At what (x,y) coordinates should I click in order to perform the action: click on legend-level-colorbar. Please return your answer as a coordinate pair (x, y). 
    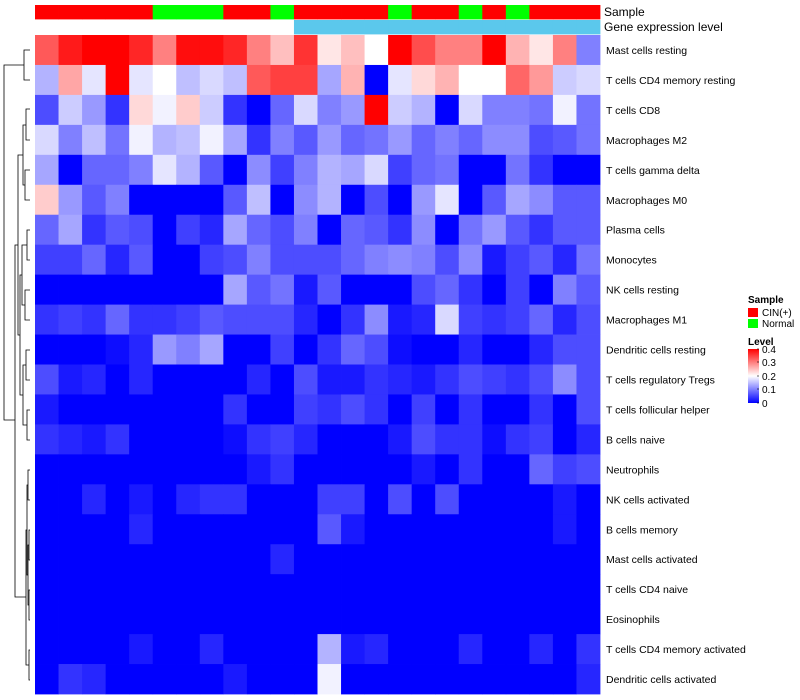
    Looking at the image, I should click on (753, 376).